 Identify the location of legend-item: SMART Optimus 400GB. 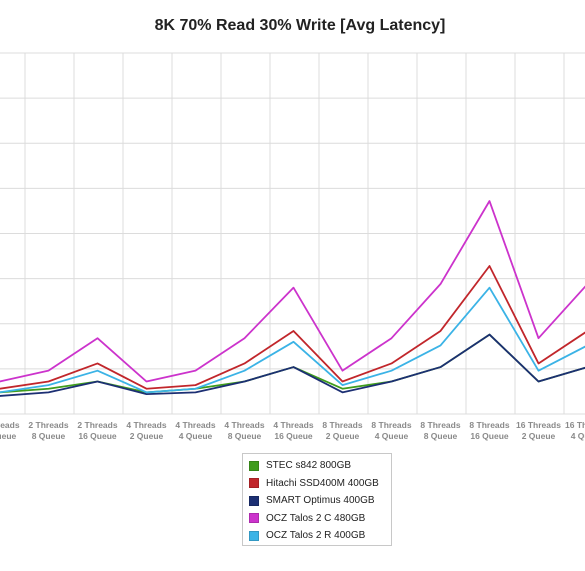
(320, 501).